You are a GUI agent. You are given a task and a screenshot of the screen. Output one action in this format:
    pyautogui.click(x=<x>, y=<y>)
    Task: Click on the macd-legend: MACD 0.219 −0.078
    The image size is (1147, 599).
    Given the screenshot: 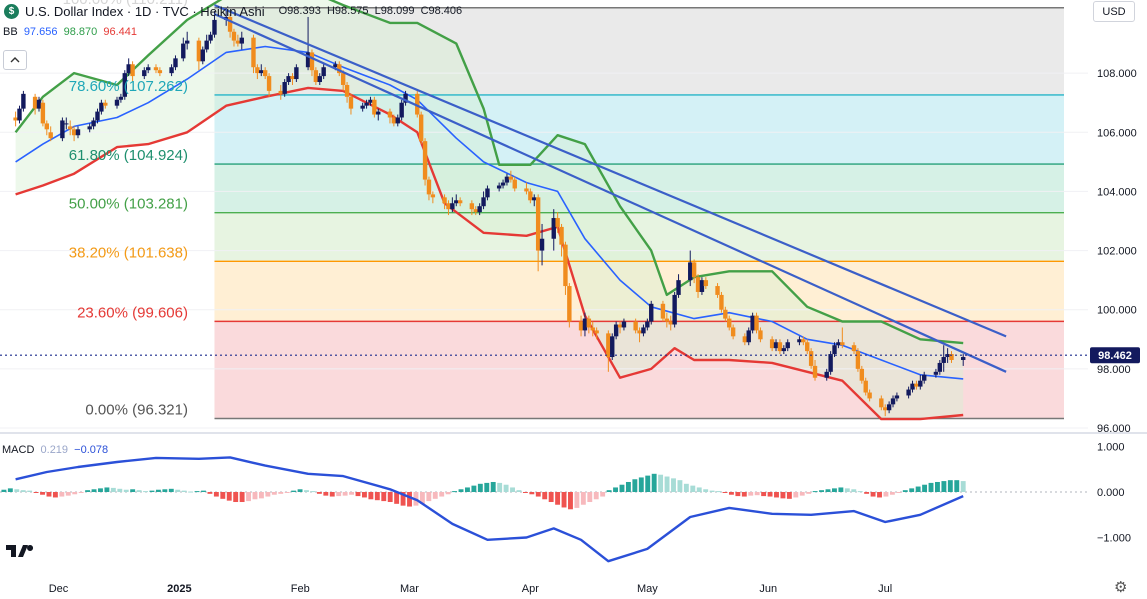 What is the action you would take?
    pyautogui.click(x=55, y=450)
    